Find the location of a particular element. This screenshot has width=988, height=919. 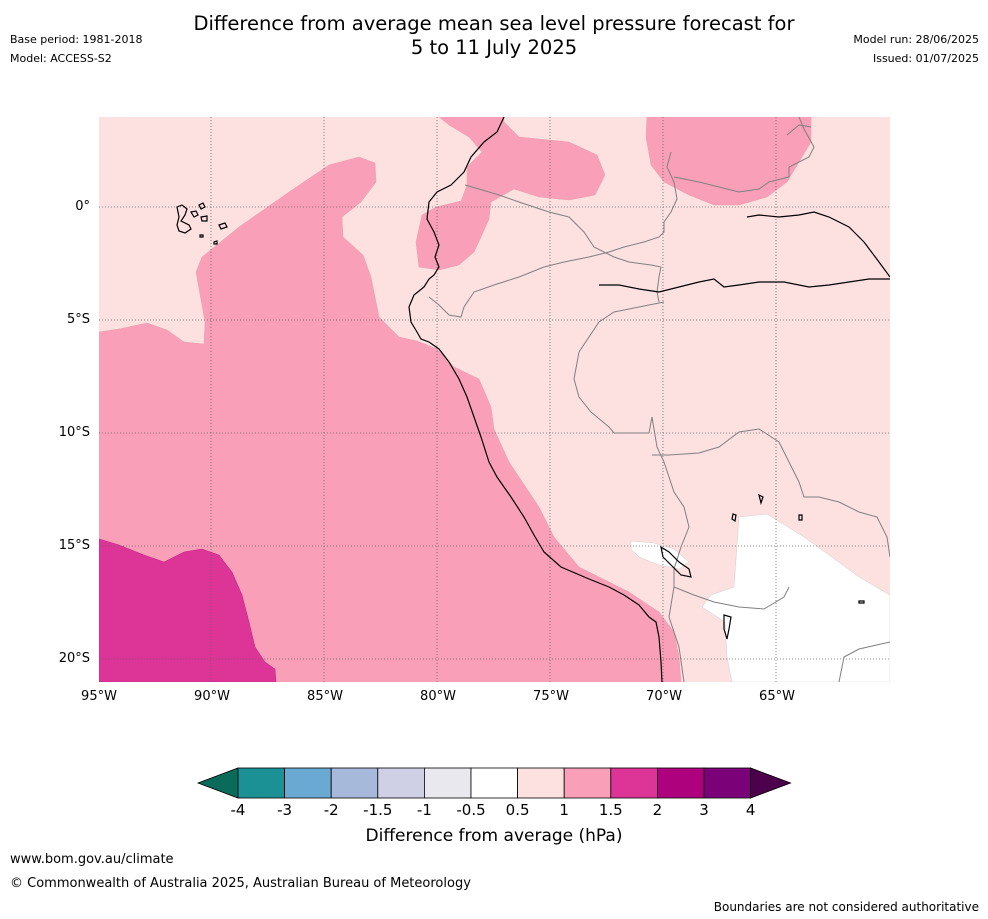

colorbar is located at coordinates (494, 783).